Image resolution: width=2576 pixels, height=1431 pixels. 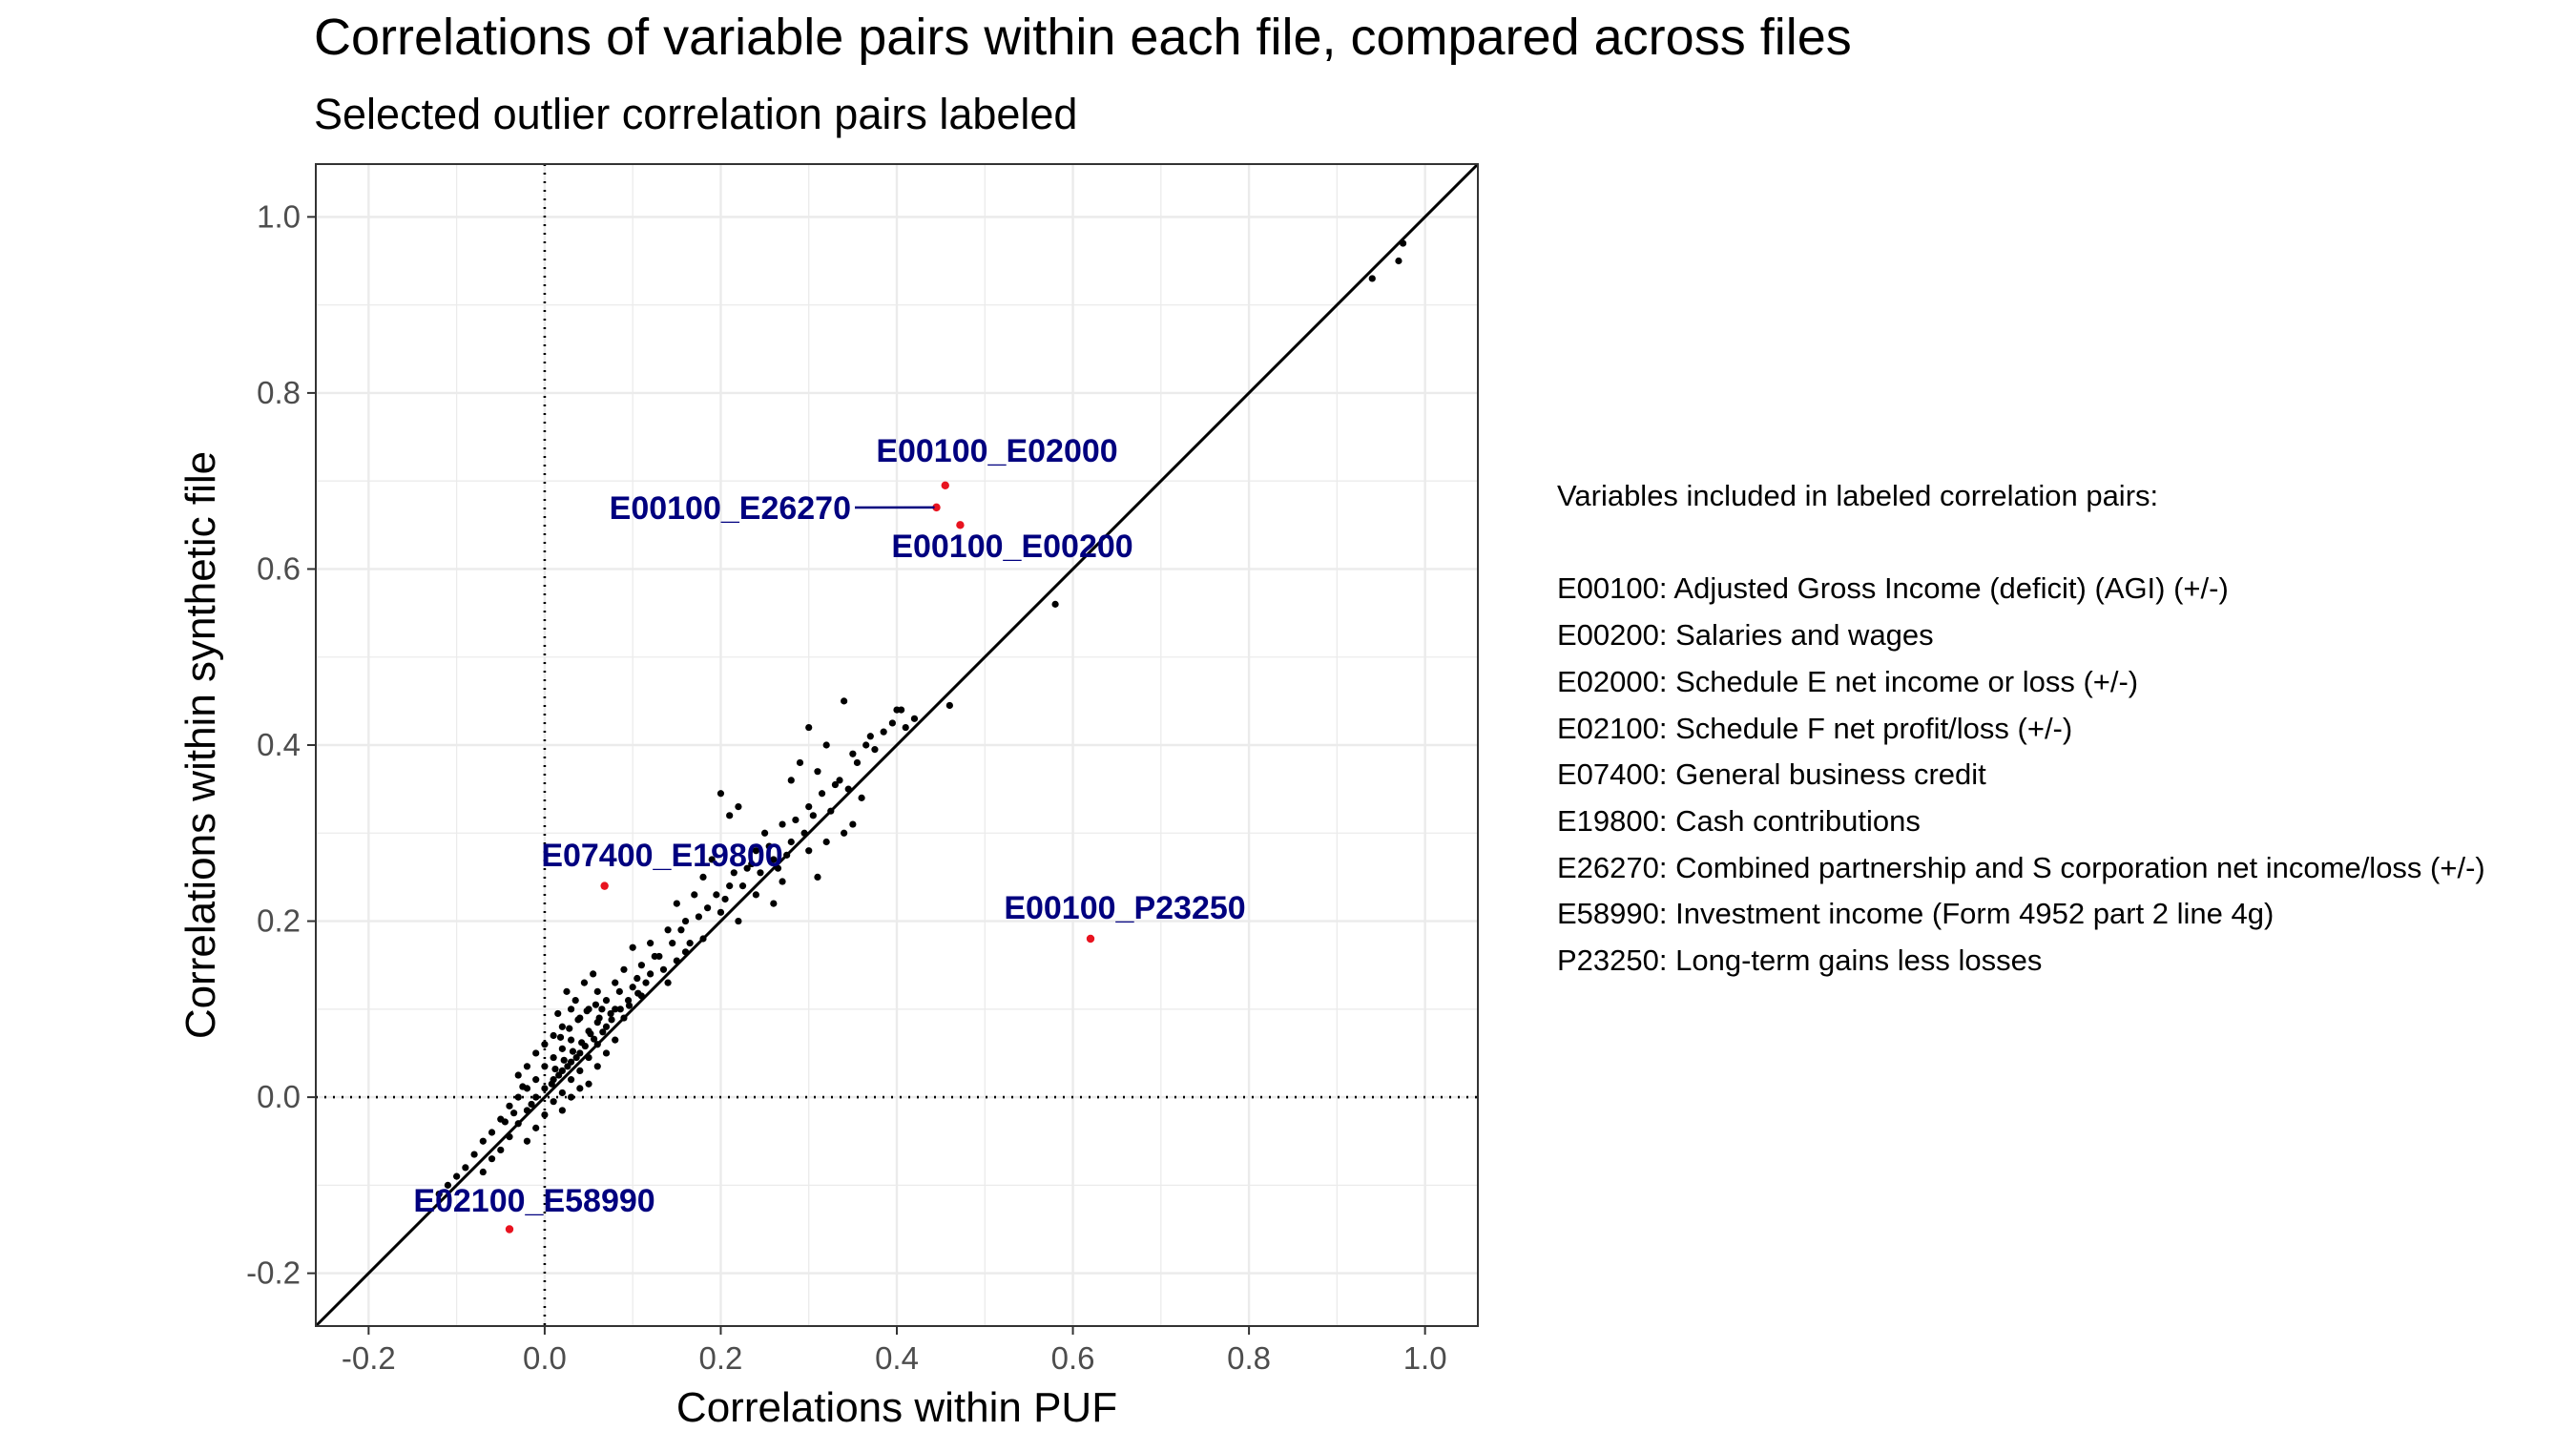 I want to click on x-tick-label: 0.0, so click(x=545, y=1358).